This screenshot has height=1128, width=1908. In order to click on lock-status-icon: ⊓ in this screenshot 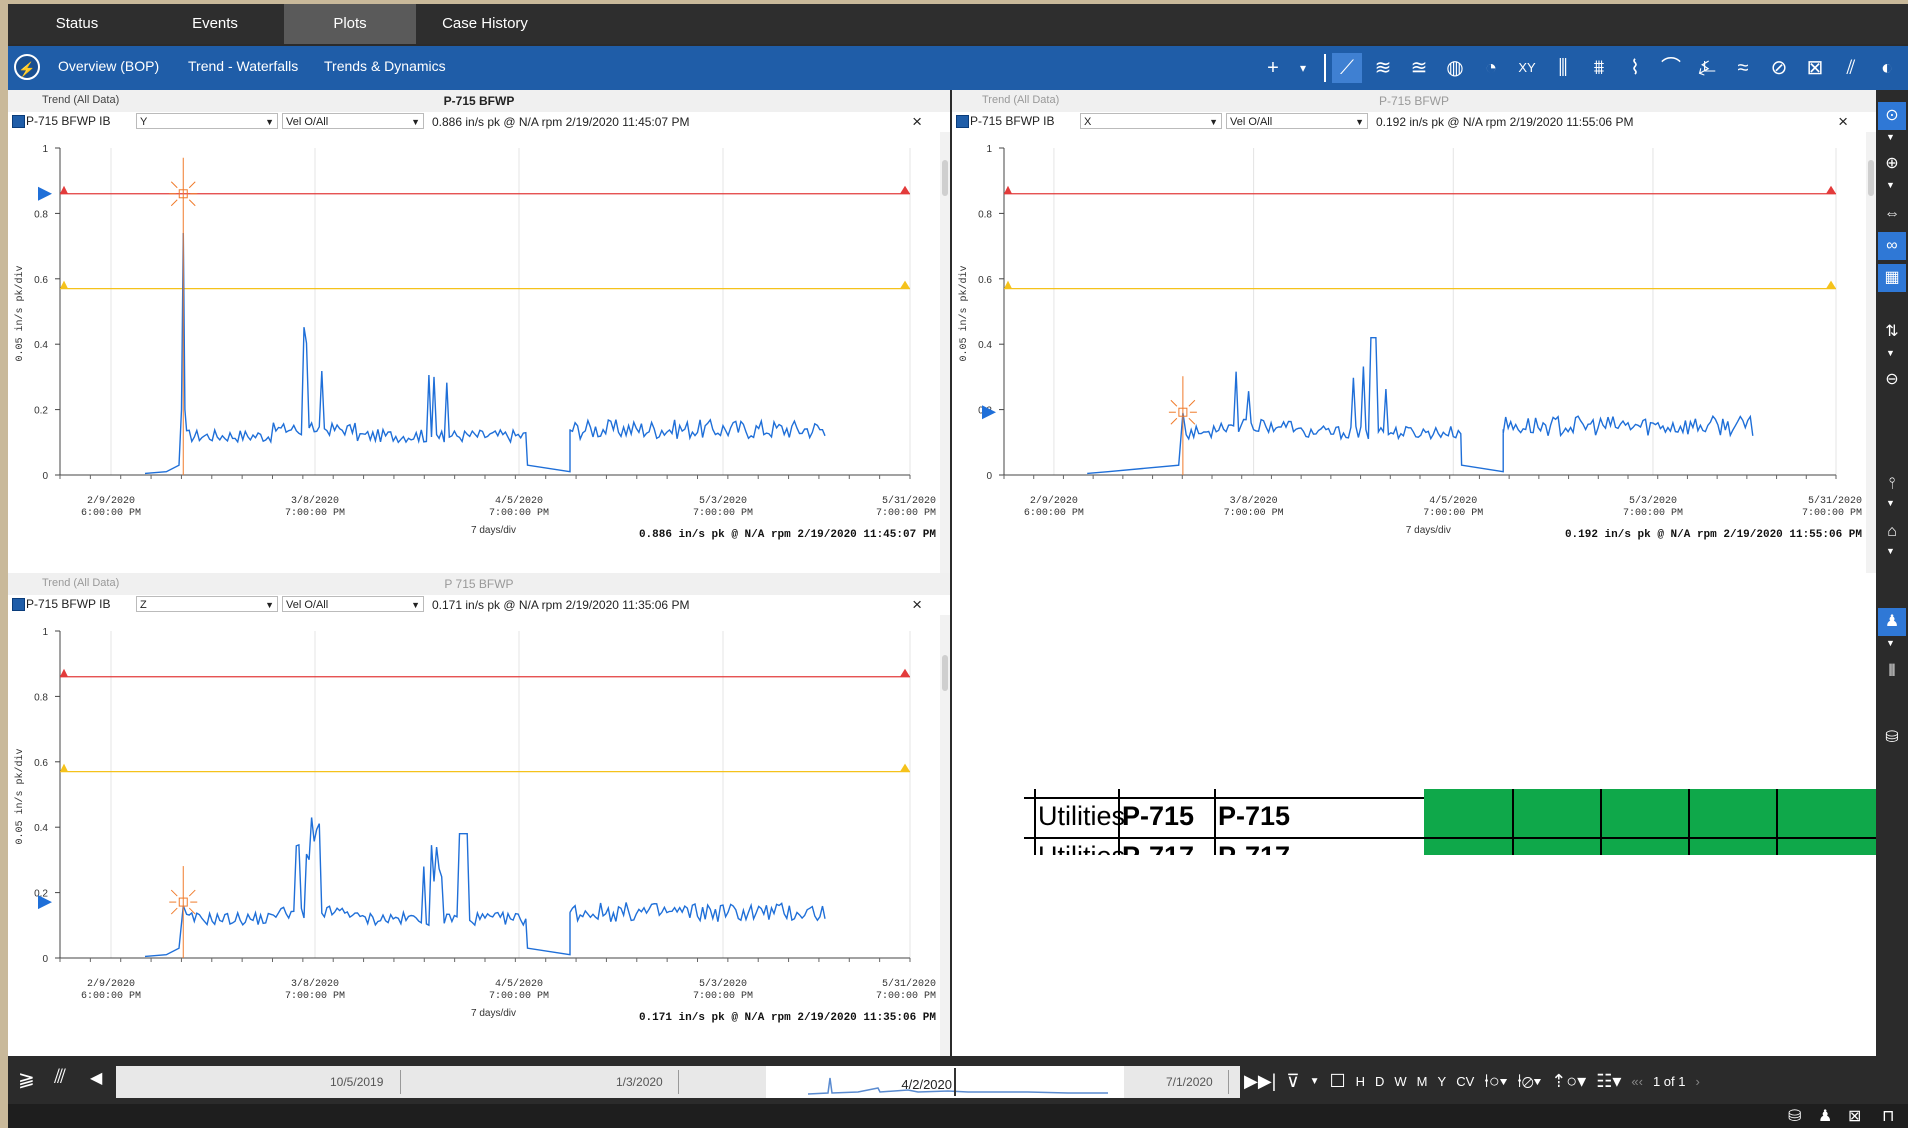, I will do `click(1888, 1116)`.